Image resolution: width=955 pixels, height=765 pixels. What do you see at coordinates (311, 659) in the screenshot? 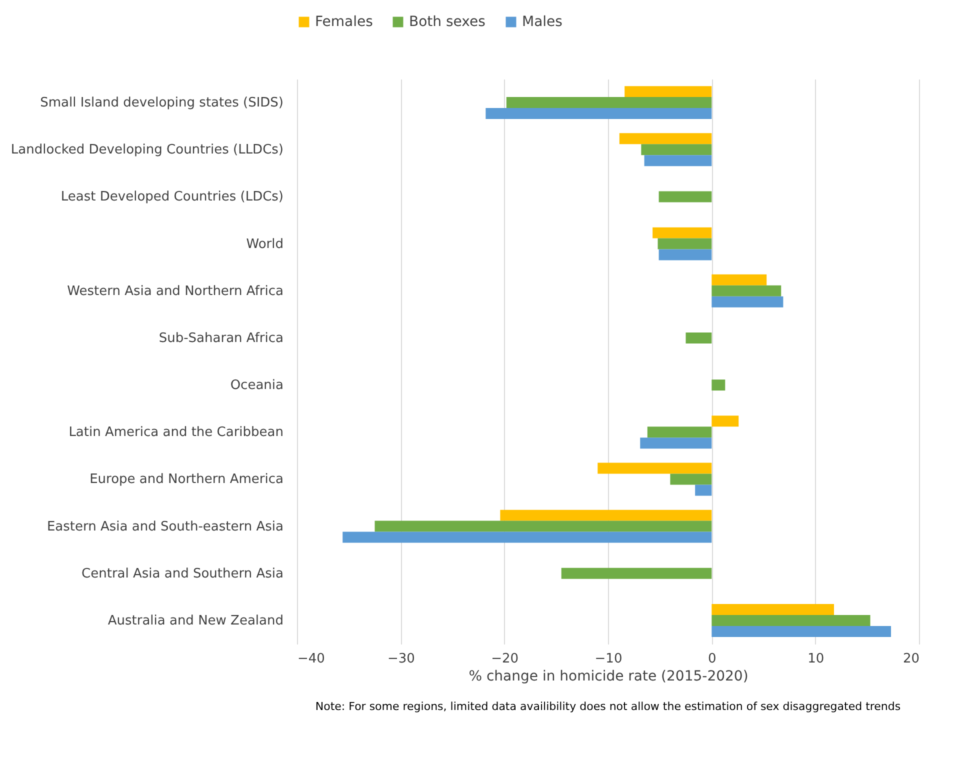
I see `x-tick-label: −40` at bounding box center [311, 659].